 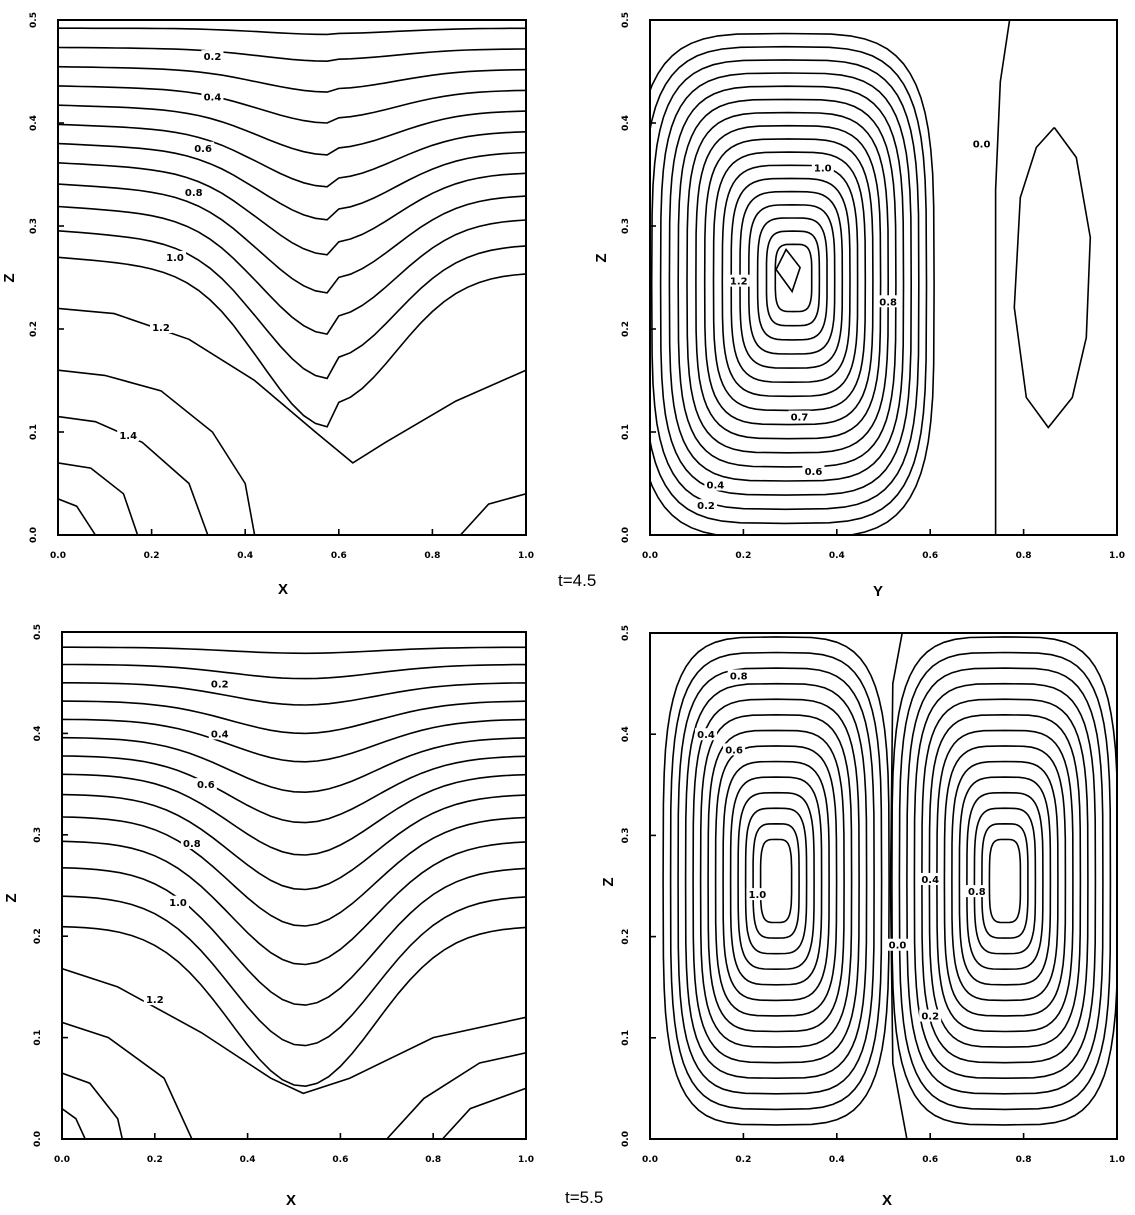 What do you see at coordinates (800, 418) in the screenshot?
I see `contour-label: 0.7` at bounding box center [800, 418].